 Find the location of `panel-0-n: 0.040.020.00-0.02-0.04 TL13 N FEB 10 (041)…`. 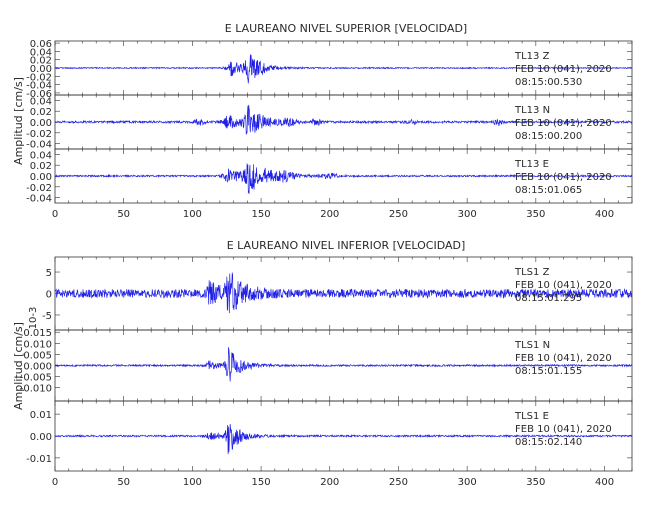

panel-0-n: 0.040.020.00-0.02-0.04 TL13 N FEB 10 (041)… is located at coordinates (329, 122).